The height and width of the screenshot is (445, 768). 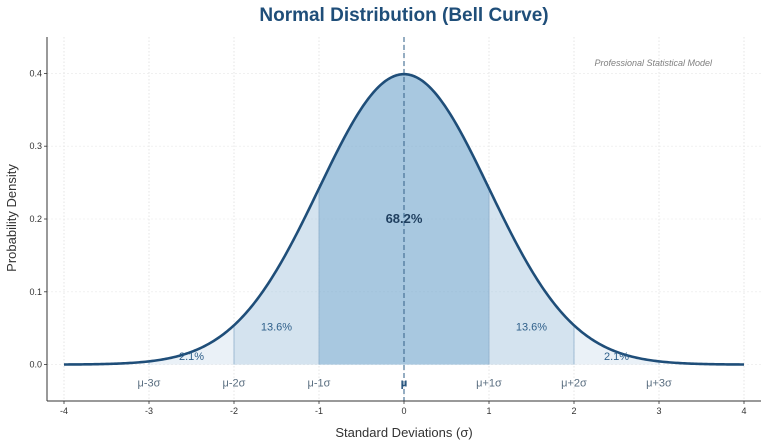 I want to click on x-tick-label: -3, so click(x=149, y=411).